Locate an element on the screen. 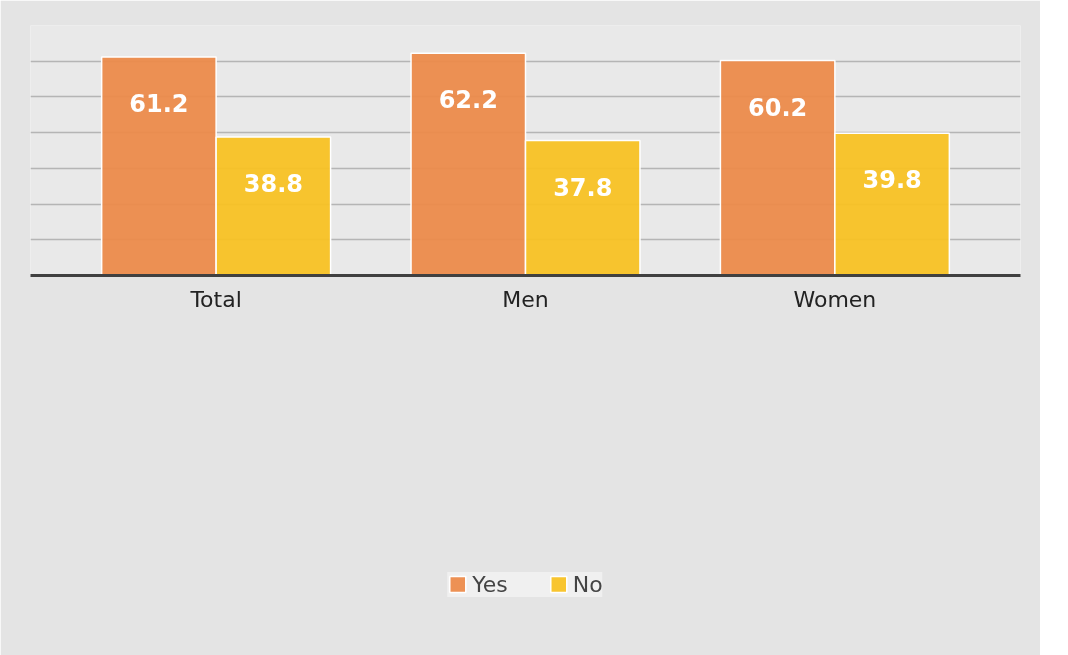 The width and height of the screenshot is (1068, 655). data-label: 62.2 is located at coordinates (468, 100).